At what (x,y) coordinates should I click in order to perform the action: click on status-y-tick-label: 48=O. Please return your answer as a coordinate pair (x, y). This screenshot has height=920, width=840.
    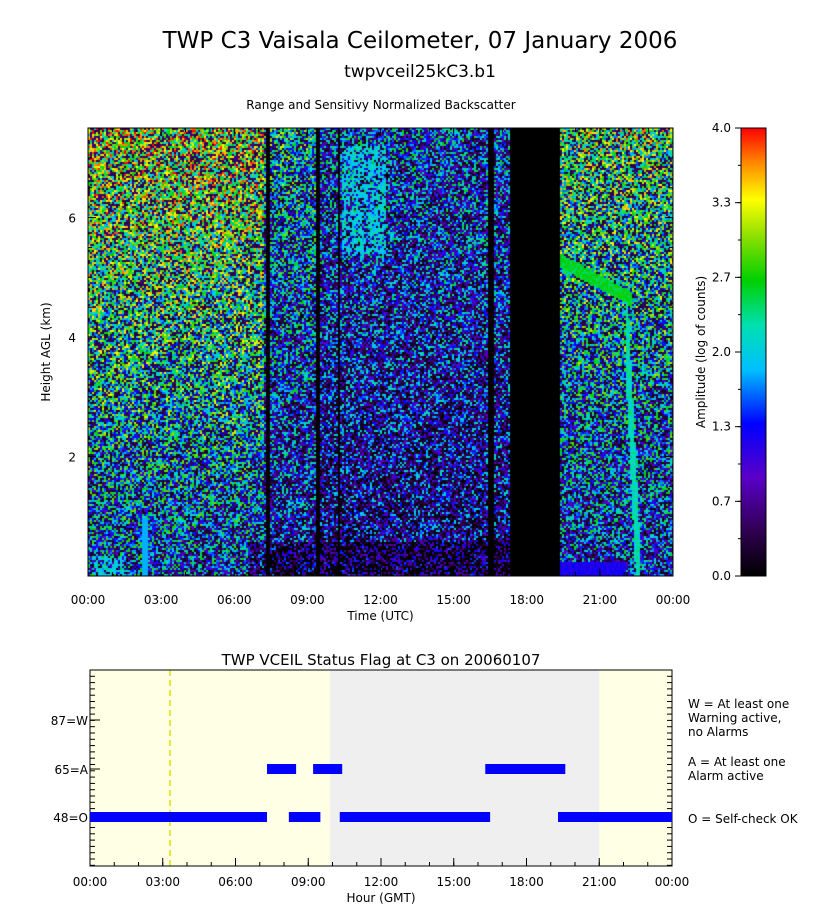
    Looking at the image, I should click on (70, 818).